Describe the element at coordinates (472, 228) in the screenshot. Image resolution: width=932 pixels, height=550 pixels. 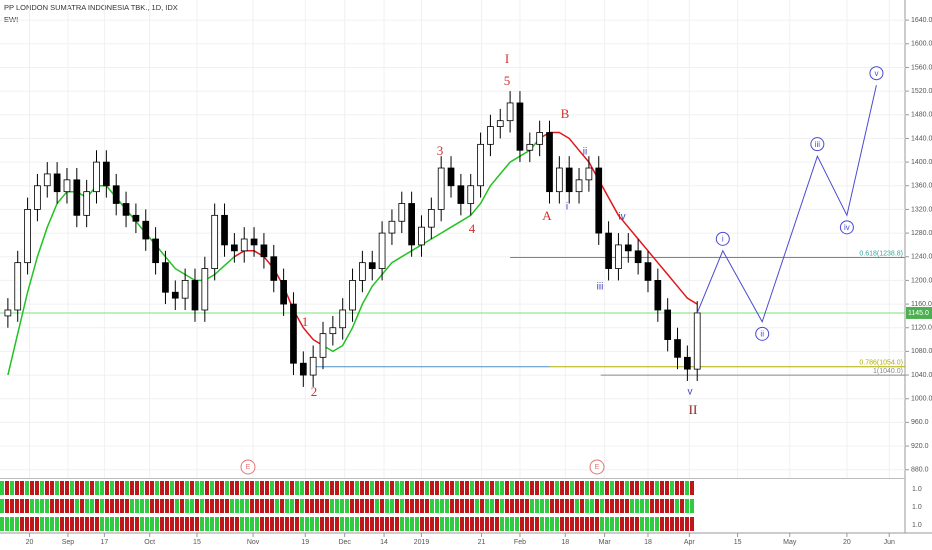
I see `wave-label: 4` at that location.